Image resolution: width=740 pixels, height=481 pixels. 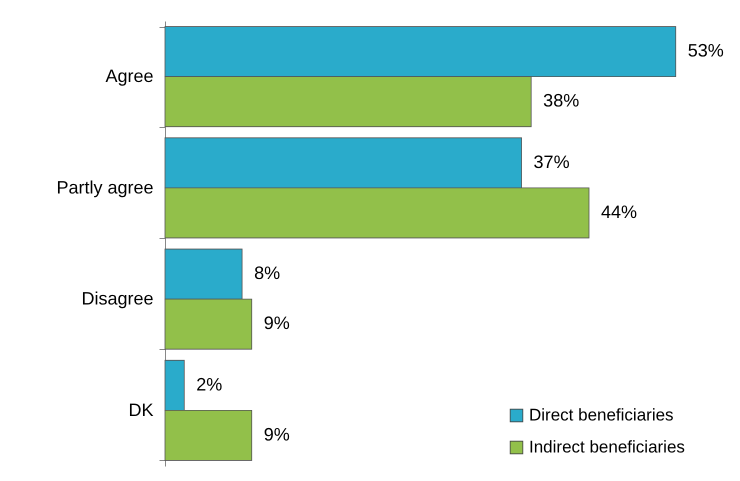 I want to click on y-tick-label: Agree, so click(x=129, y=76).